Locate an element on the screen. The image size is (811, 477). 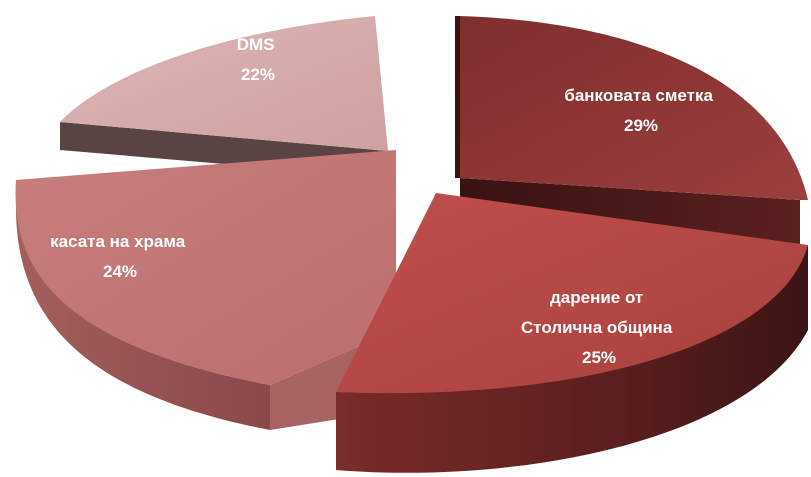
label-temple-cash-line: касата на храма is located at coordinates (118, 241).